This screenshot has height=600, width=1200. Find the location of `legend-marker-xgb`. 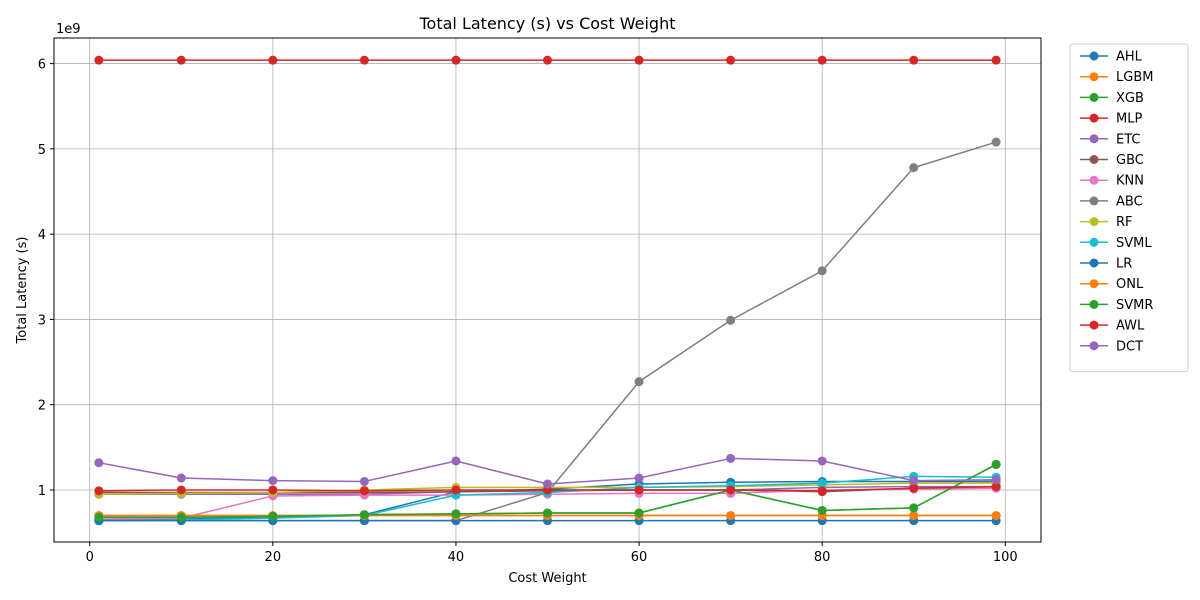

legend-marker-xgb is located at coordinates (1094, 97).